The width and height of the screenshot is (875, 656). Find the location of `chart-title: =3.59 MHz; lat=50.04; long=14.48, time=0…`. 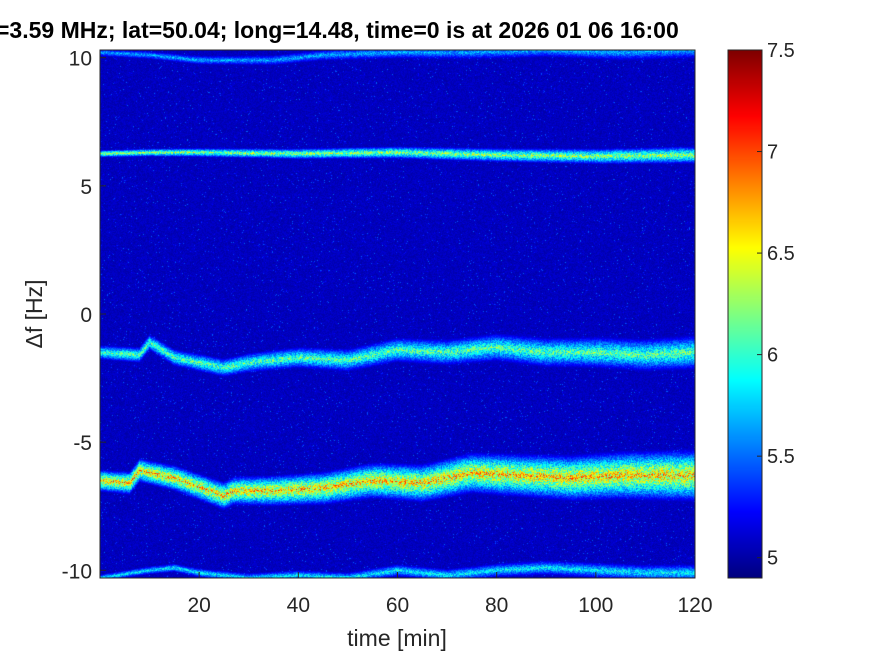

chart-title: =3.59 MHz; lat=50.04; long=14.48, time=0… is located at coordinates (339, 30).